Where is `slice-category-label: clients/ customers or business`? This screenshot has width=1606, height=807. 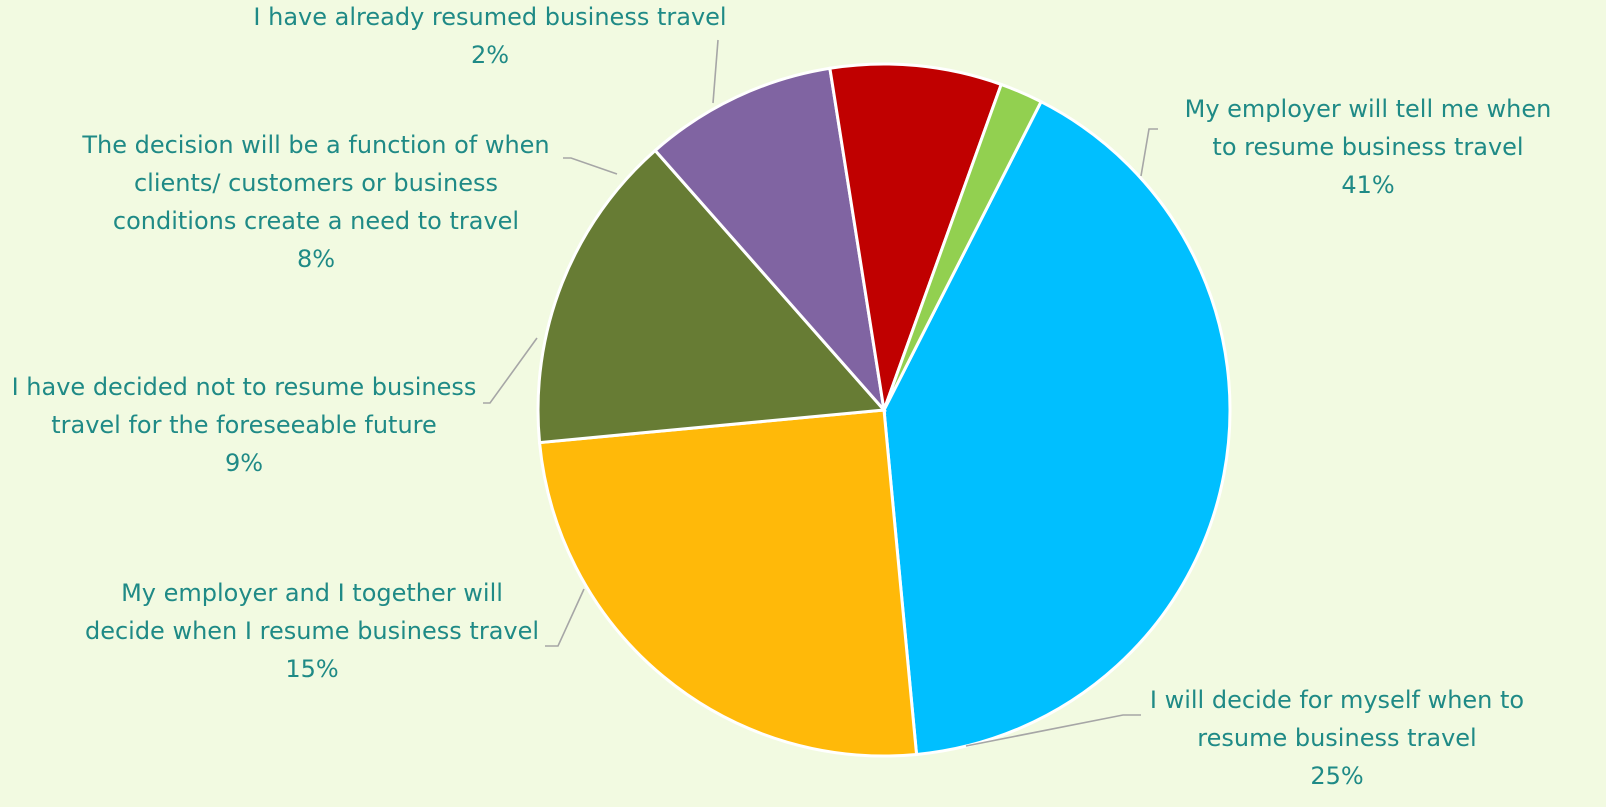 slice-category-label: clients/ customers or business is located at coordinates (316, 183).